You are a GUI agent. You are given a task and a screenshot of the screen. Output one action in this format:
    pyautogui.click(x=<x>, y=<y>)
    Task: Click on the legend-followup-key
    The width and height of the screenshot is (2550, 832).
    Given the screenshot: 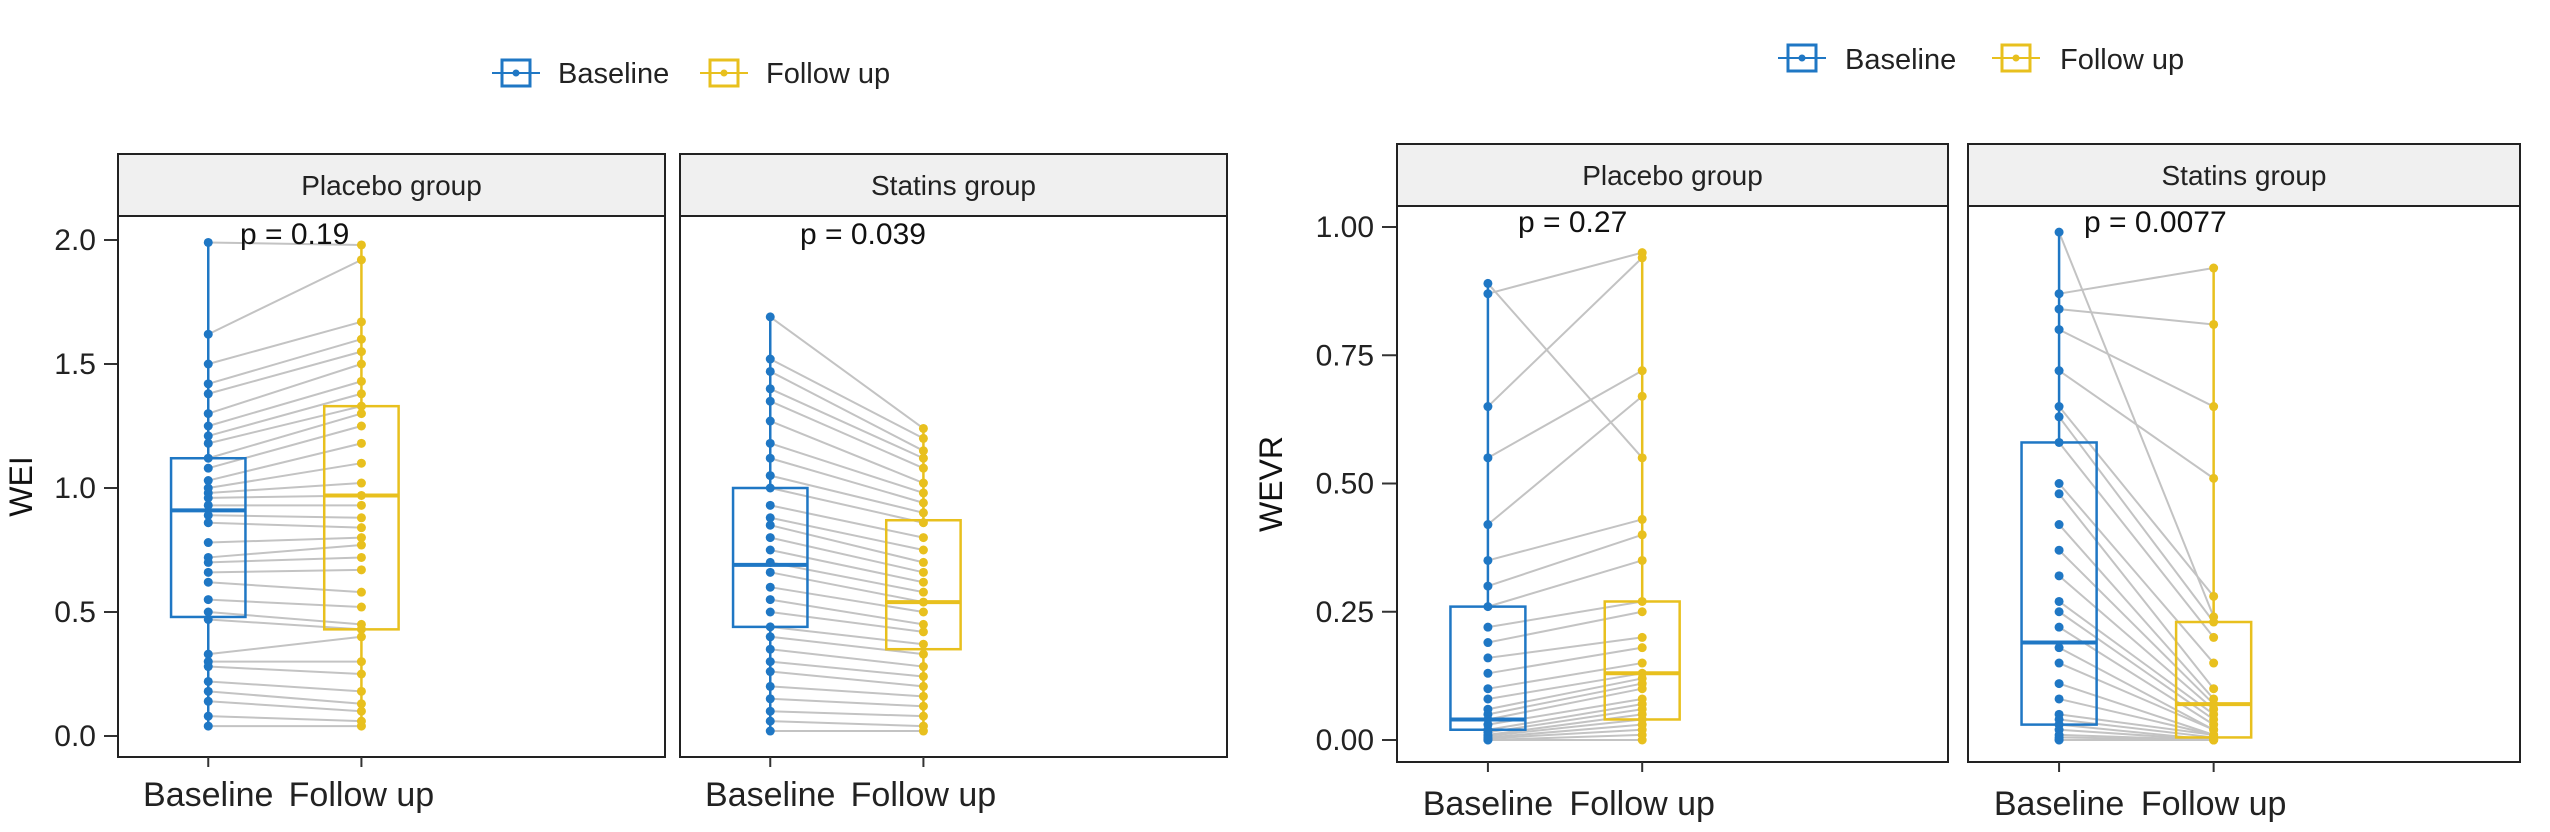 What is the action you would take?
    pyautogui.click(x=724, y=73)
    